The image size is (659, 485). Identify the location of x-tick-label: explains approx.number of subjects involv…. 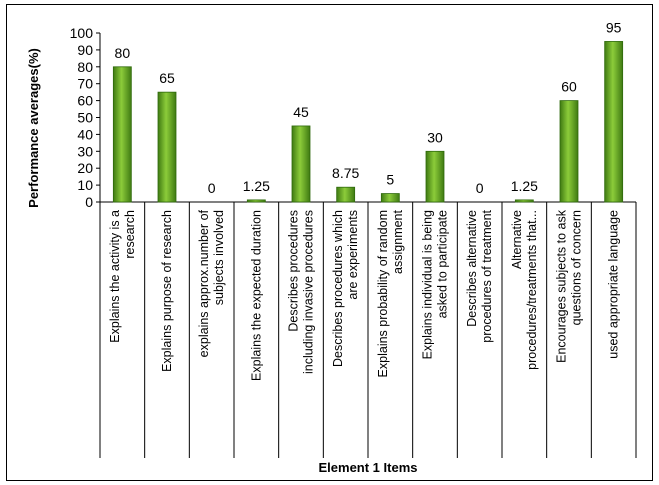
(211, 283).